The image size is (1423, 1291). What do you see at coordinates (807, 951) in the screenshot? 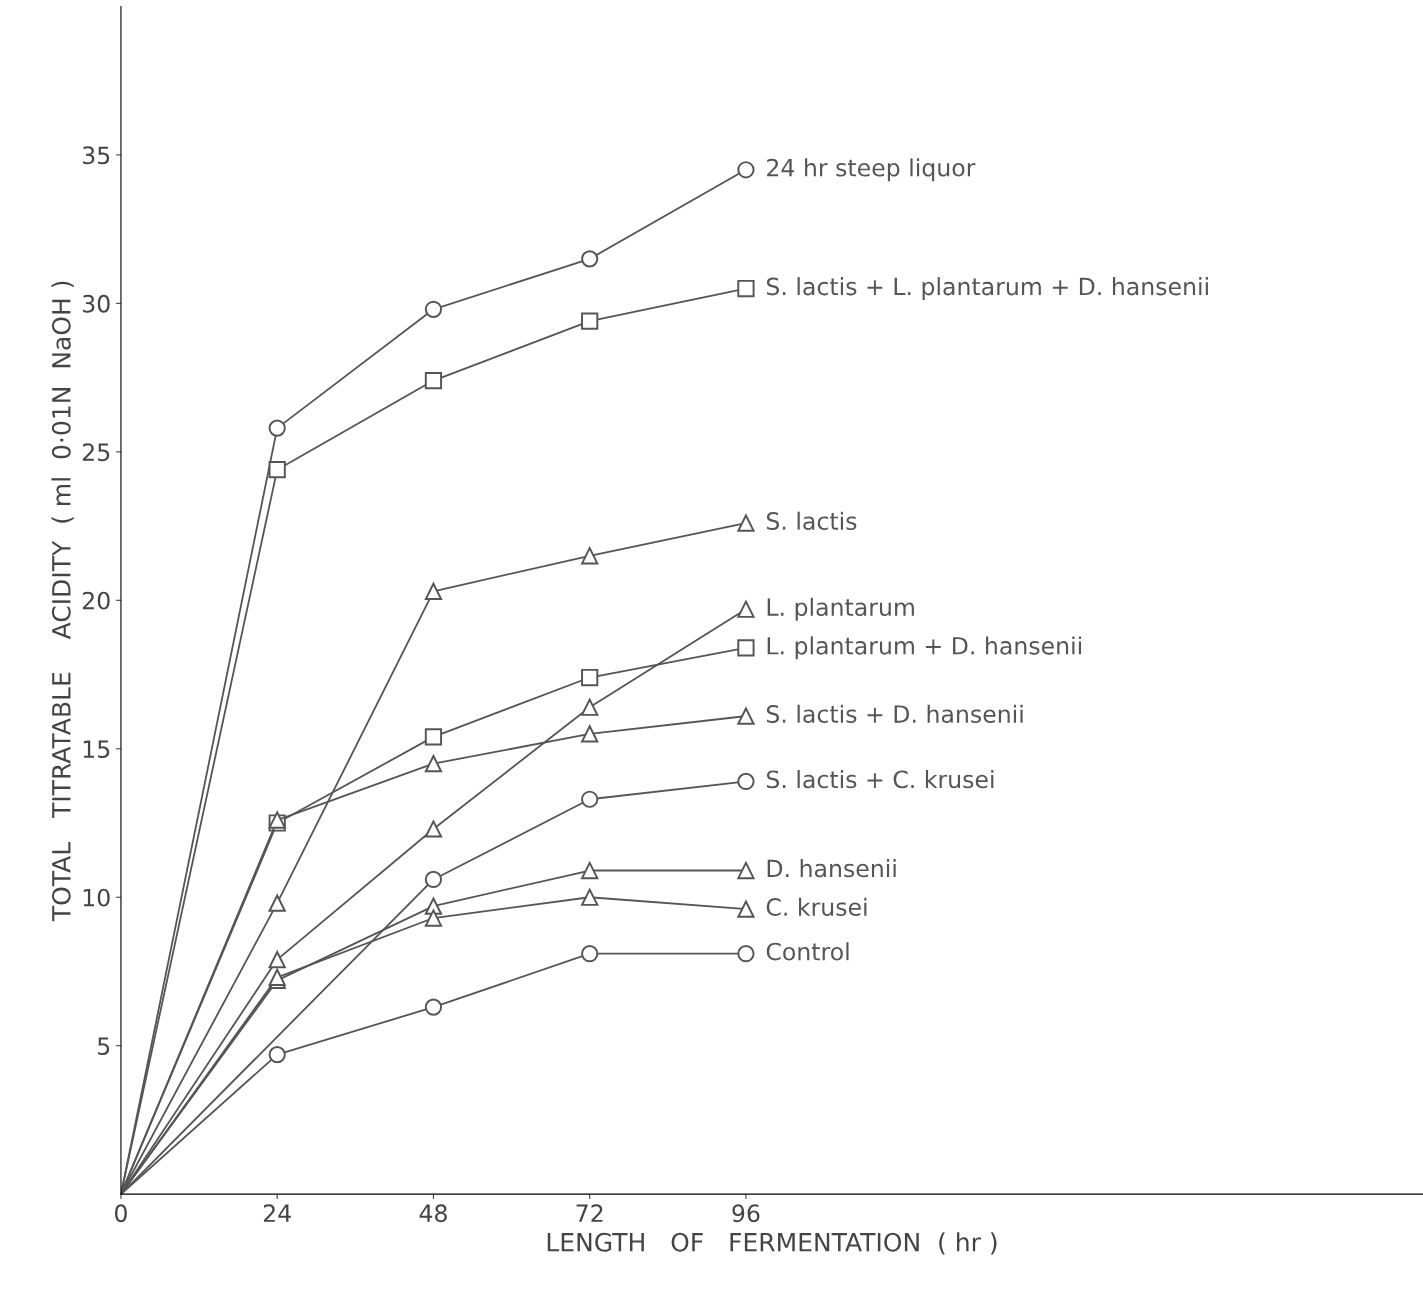
I see `series-label: Control` at bounding box center [807, 951].